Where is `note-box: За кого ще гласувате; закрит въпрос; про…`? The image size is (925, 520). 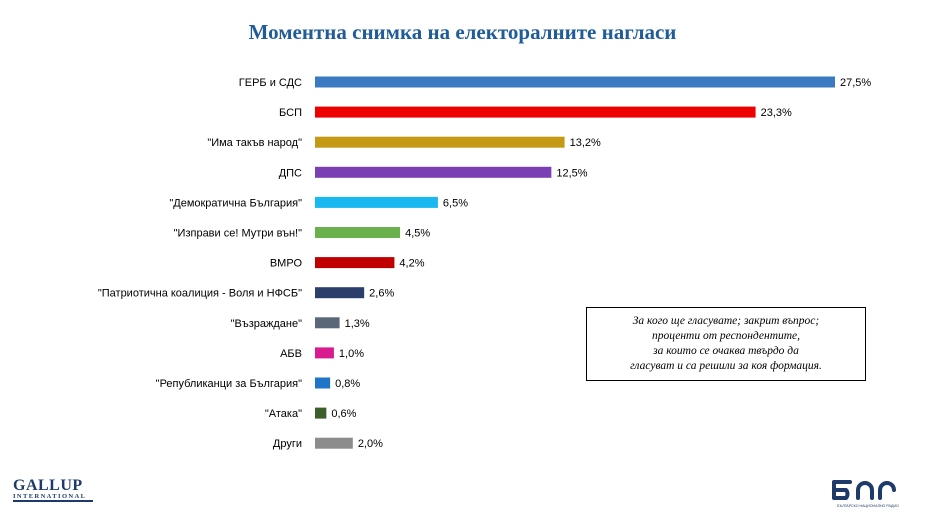
note-box: За кого ще гласувате; закрит въпрос; про… is located at coordinates (726, 344).